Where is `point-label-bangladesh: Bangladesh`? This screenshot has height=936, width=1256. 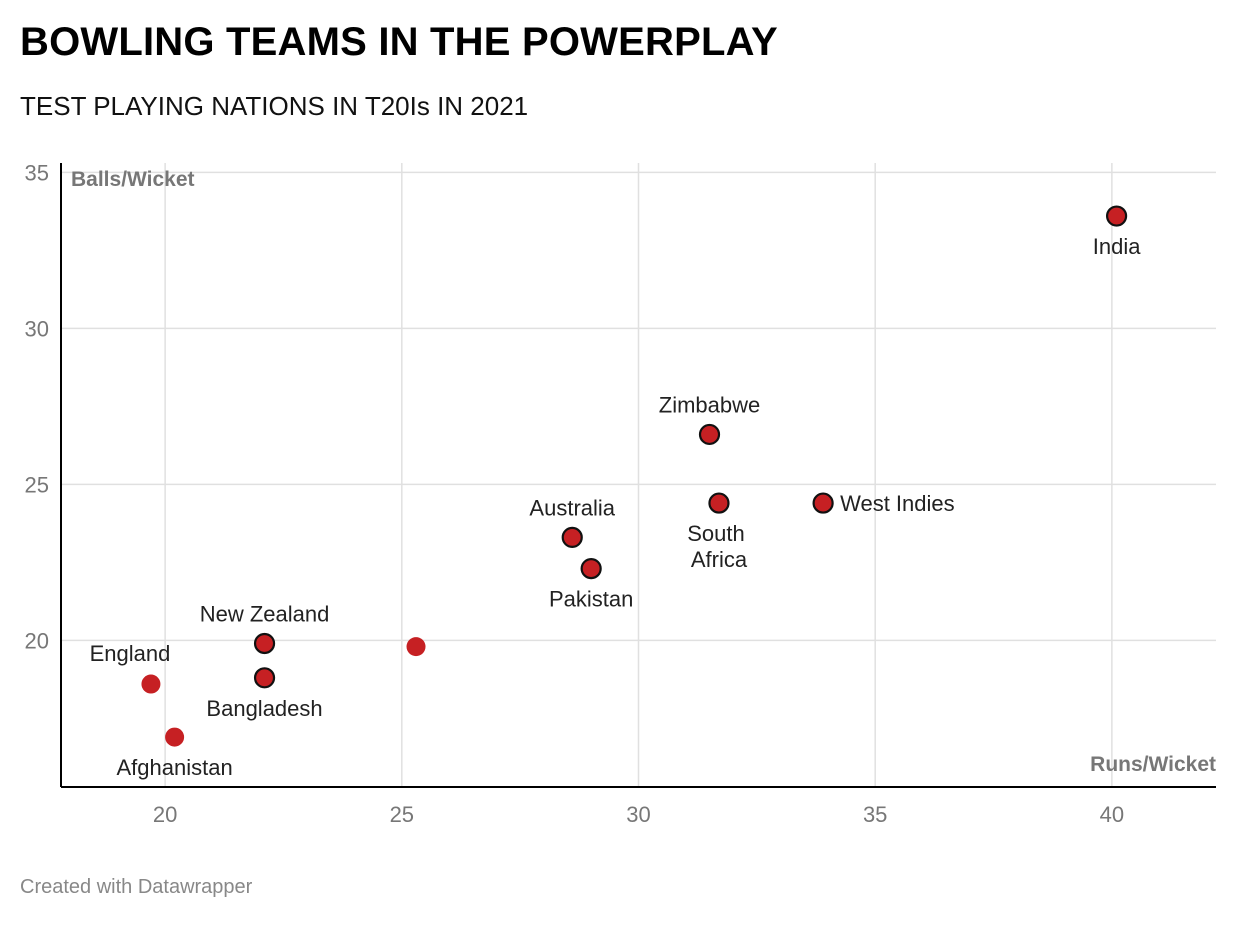 point-label-bangladesh: Bangladesh is located at coordinates (264, 708).